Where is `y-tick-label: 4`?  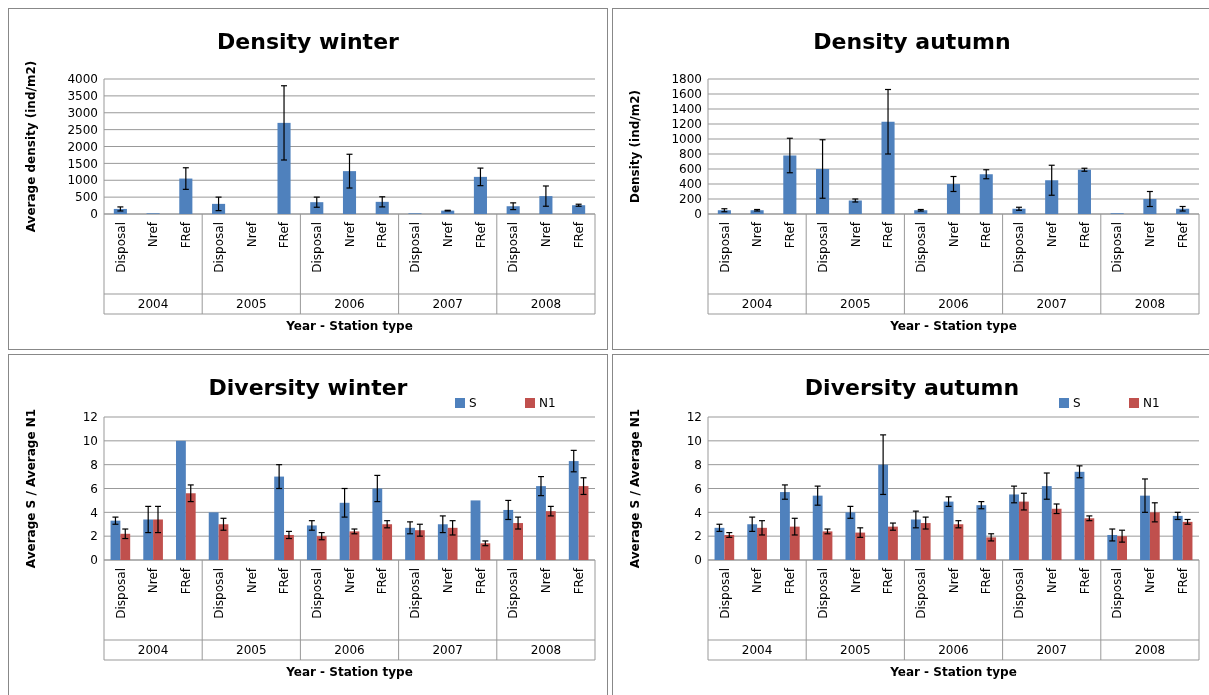 y-tick-label: 4 is located at coordinates (698, 512).